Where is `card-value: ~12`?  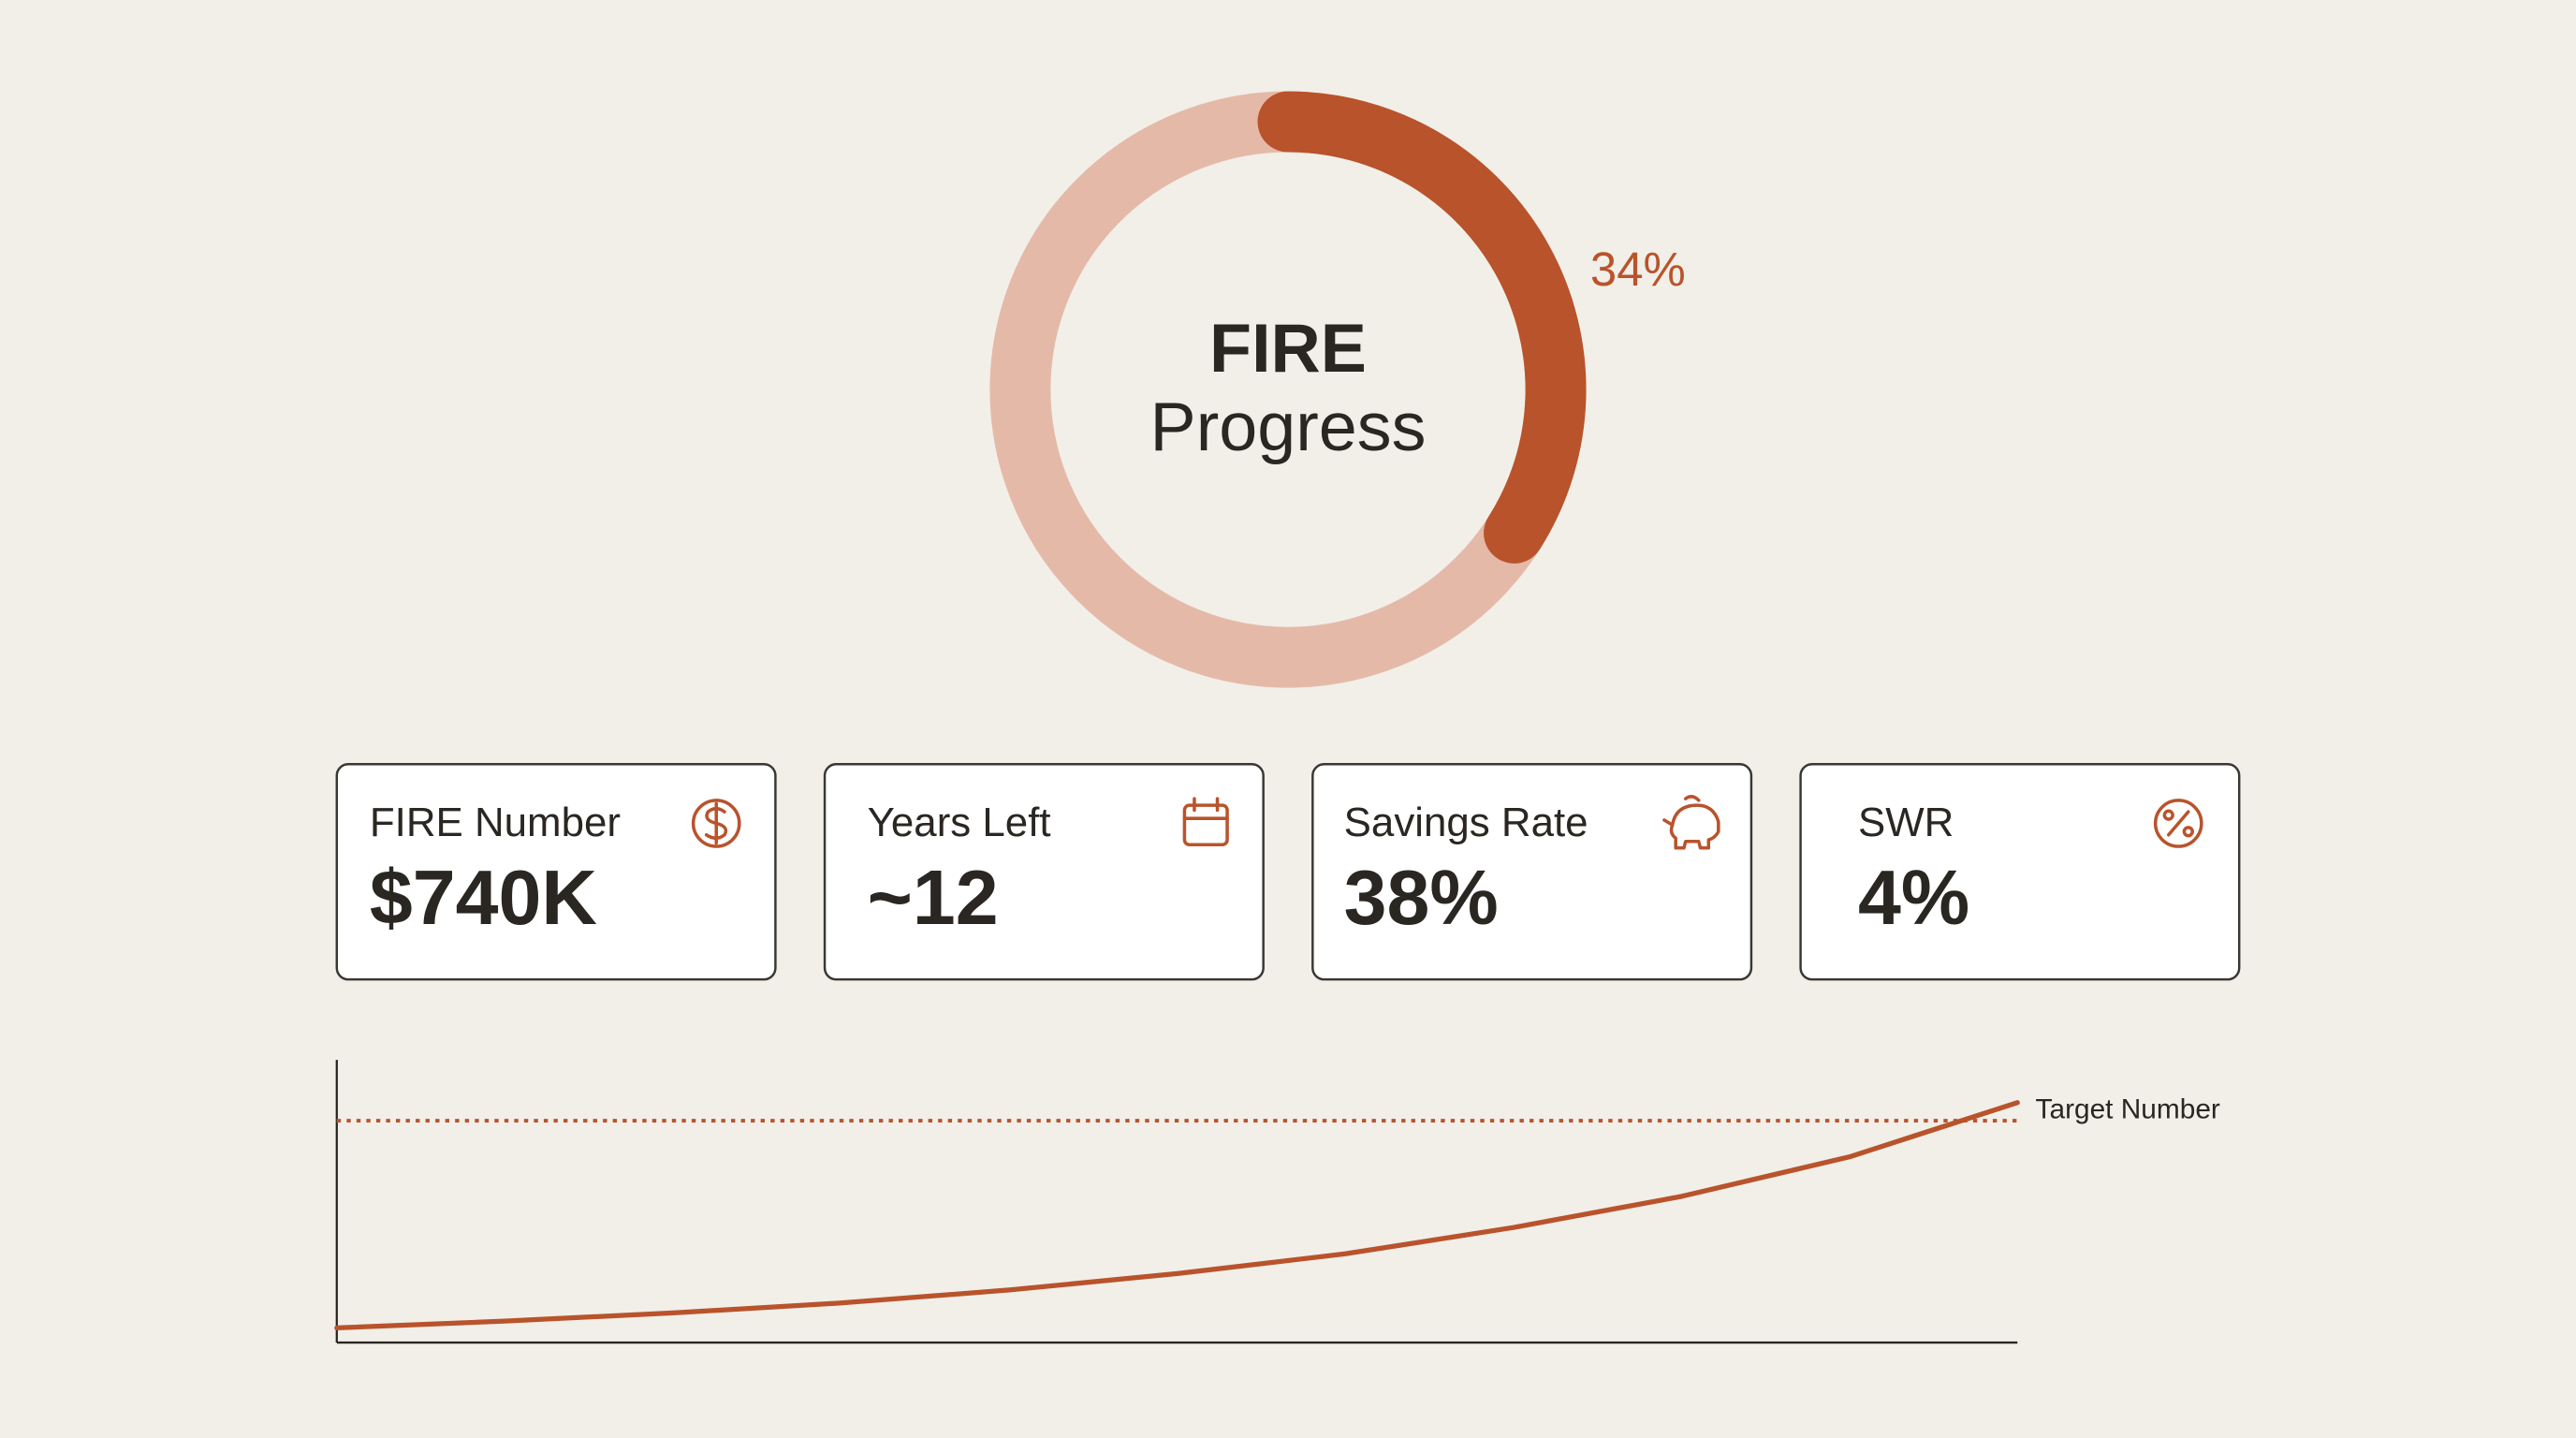
card-value: ~12 is located at coordinates (933, 898).